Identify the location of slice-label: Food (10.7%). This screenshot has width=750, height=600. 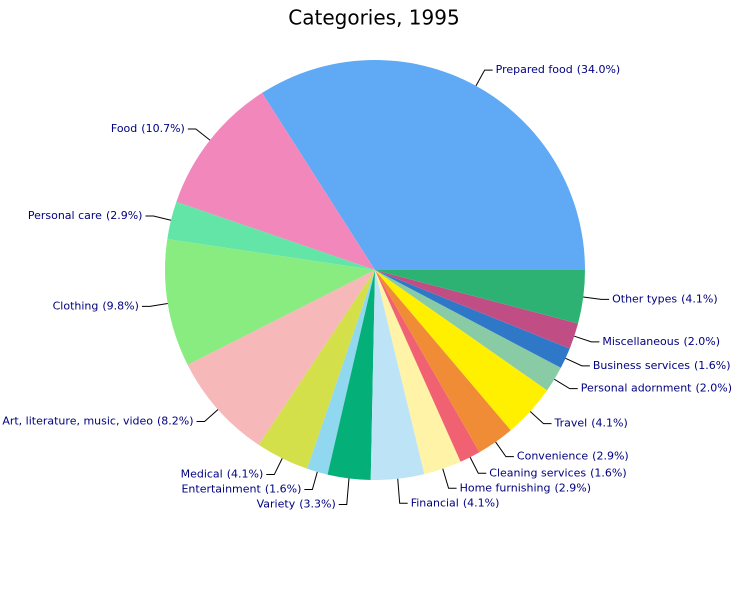
(148, 128).